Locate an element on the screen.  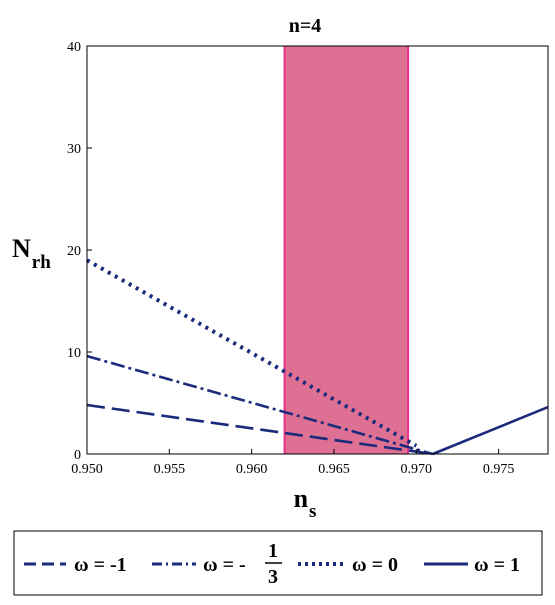
legend-fraction-numerator: 1 is located at coordinates (273, 551).